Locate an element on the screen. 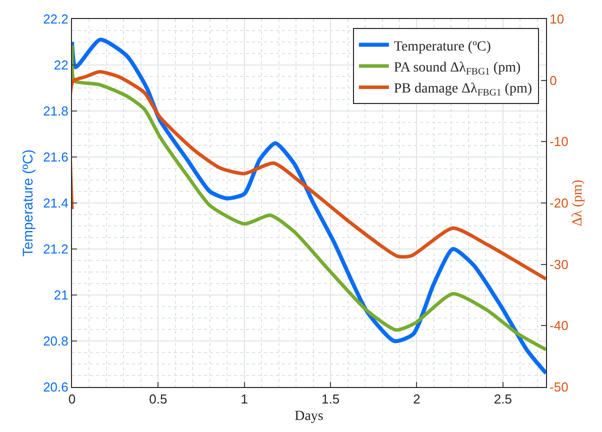 The height and width of the screenshot is (432, 602). y-tick-label: 22 is located at coordinates (61, 65).